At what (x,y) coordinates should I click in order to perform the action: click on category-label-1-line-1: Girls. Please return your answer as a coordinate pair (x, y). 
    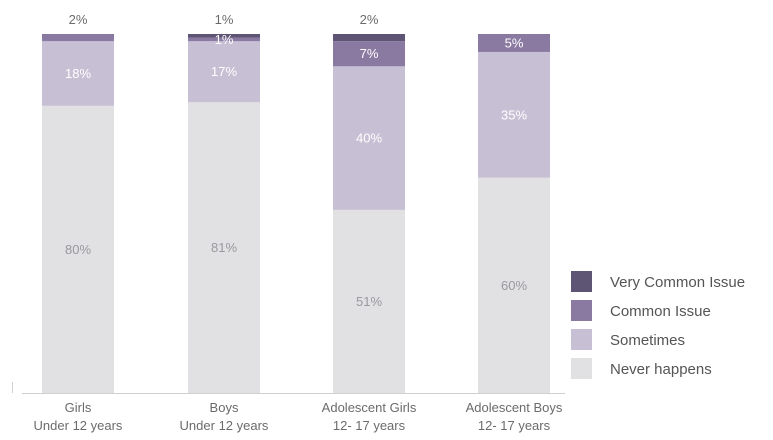
    Looking at the image, I should click on (78, 407).